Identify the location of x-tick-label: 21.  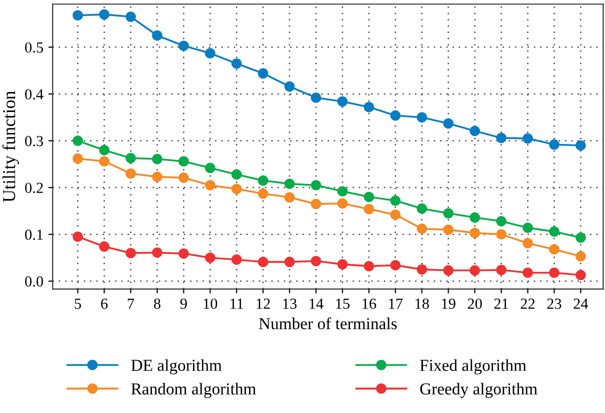
(501, 303).